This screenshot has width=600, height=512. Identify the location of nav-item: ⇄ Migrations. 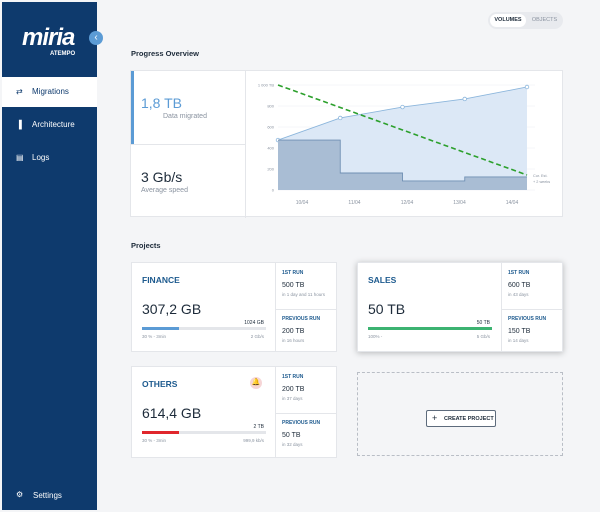
(49, 92).